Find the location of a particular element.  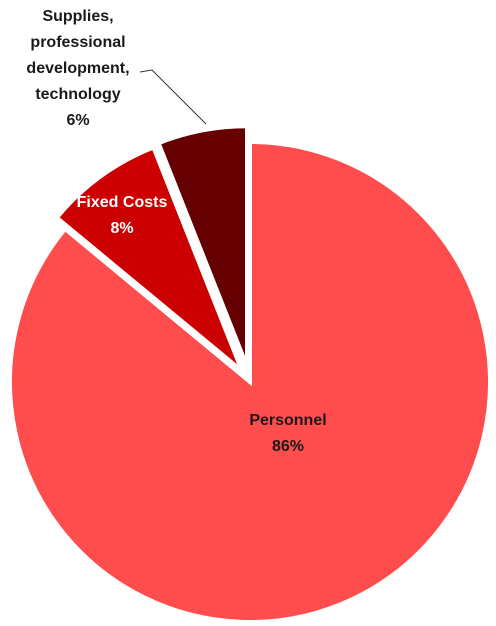

value-label: 6% is located at coordinates (78, 120).